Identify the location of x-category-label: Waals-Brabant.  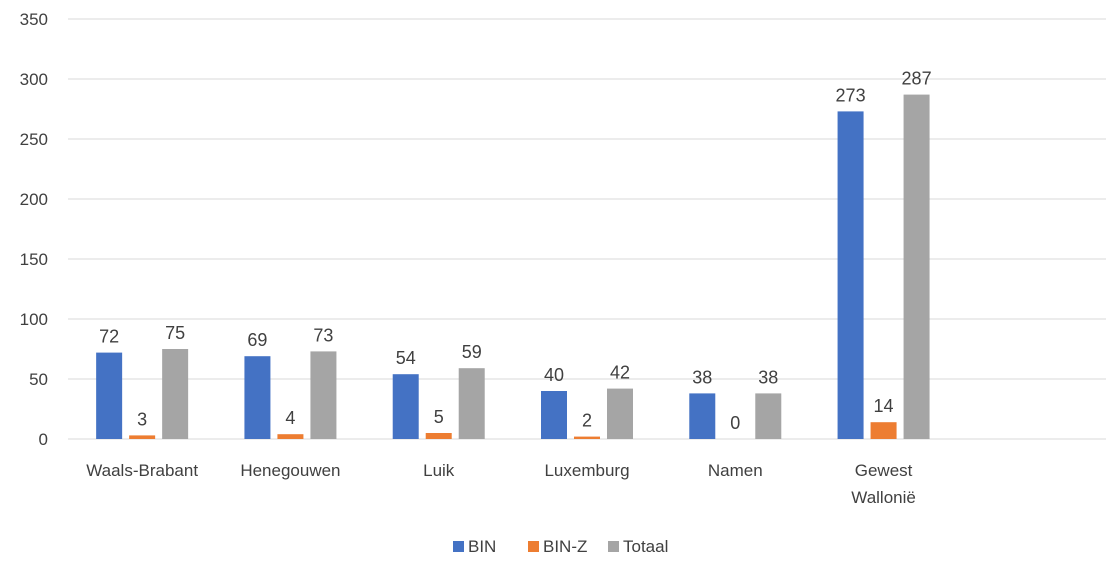
(142, 470).